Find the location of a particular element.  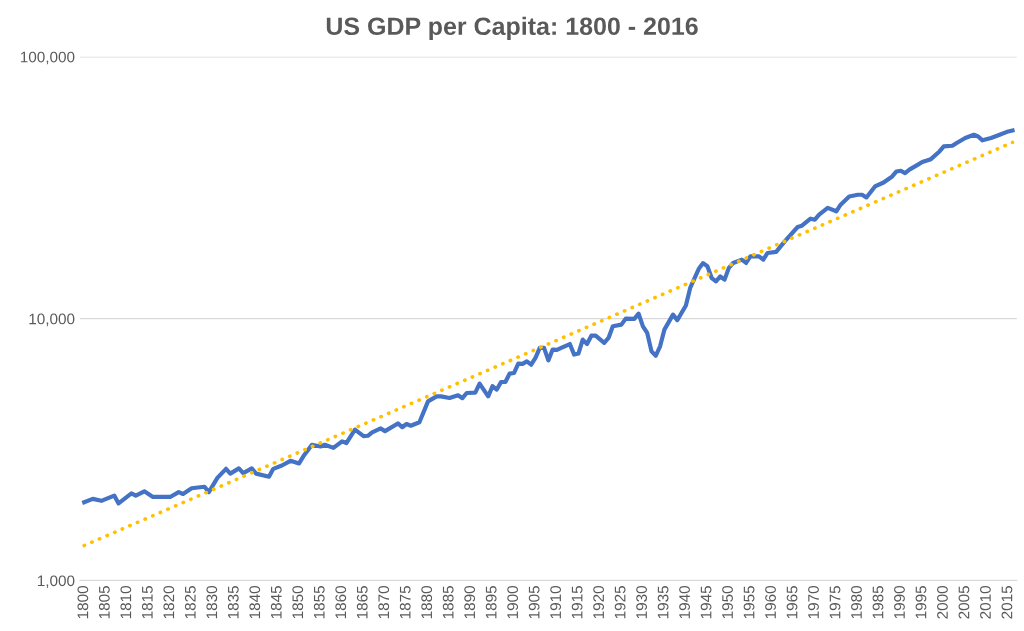

x-tick-label: 1900 is located at coordinates (513, 602).